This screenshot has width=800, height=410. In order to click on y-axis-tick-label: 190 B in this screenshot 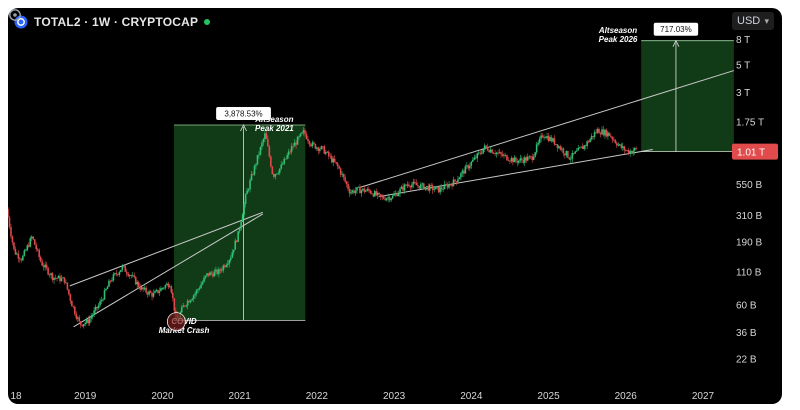, I will do `click(749, 243)`.